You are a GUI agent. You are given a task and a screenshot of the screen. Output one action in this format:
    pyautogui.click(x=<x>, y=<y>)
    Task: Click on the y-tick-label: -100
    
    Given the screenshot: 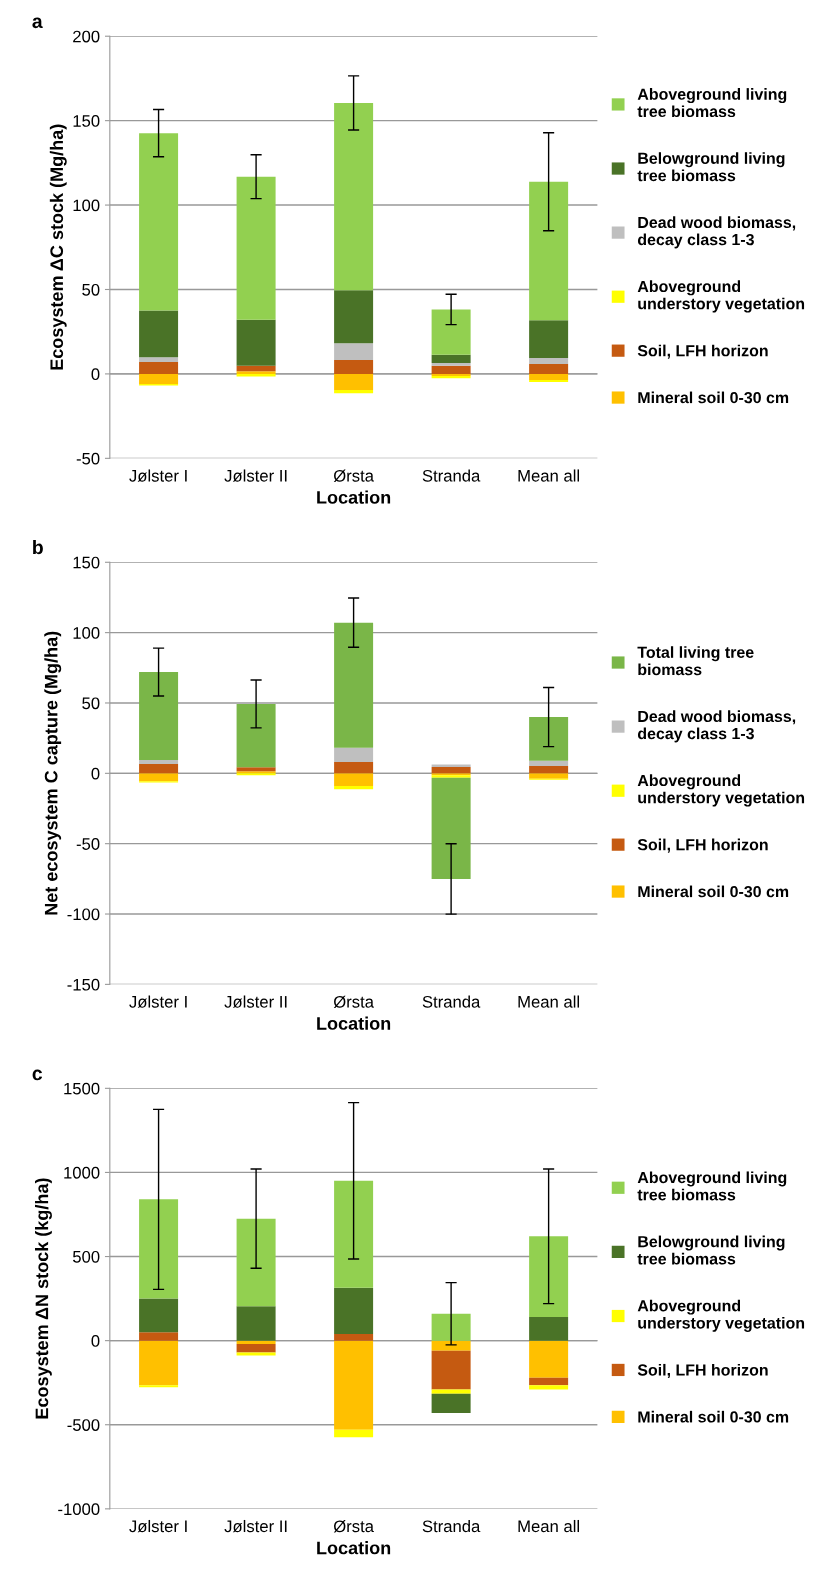 What is the action you would take?
    pyautogui.click(x=83, y=914)
    